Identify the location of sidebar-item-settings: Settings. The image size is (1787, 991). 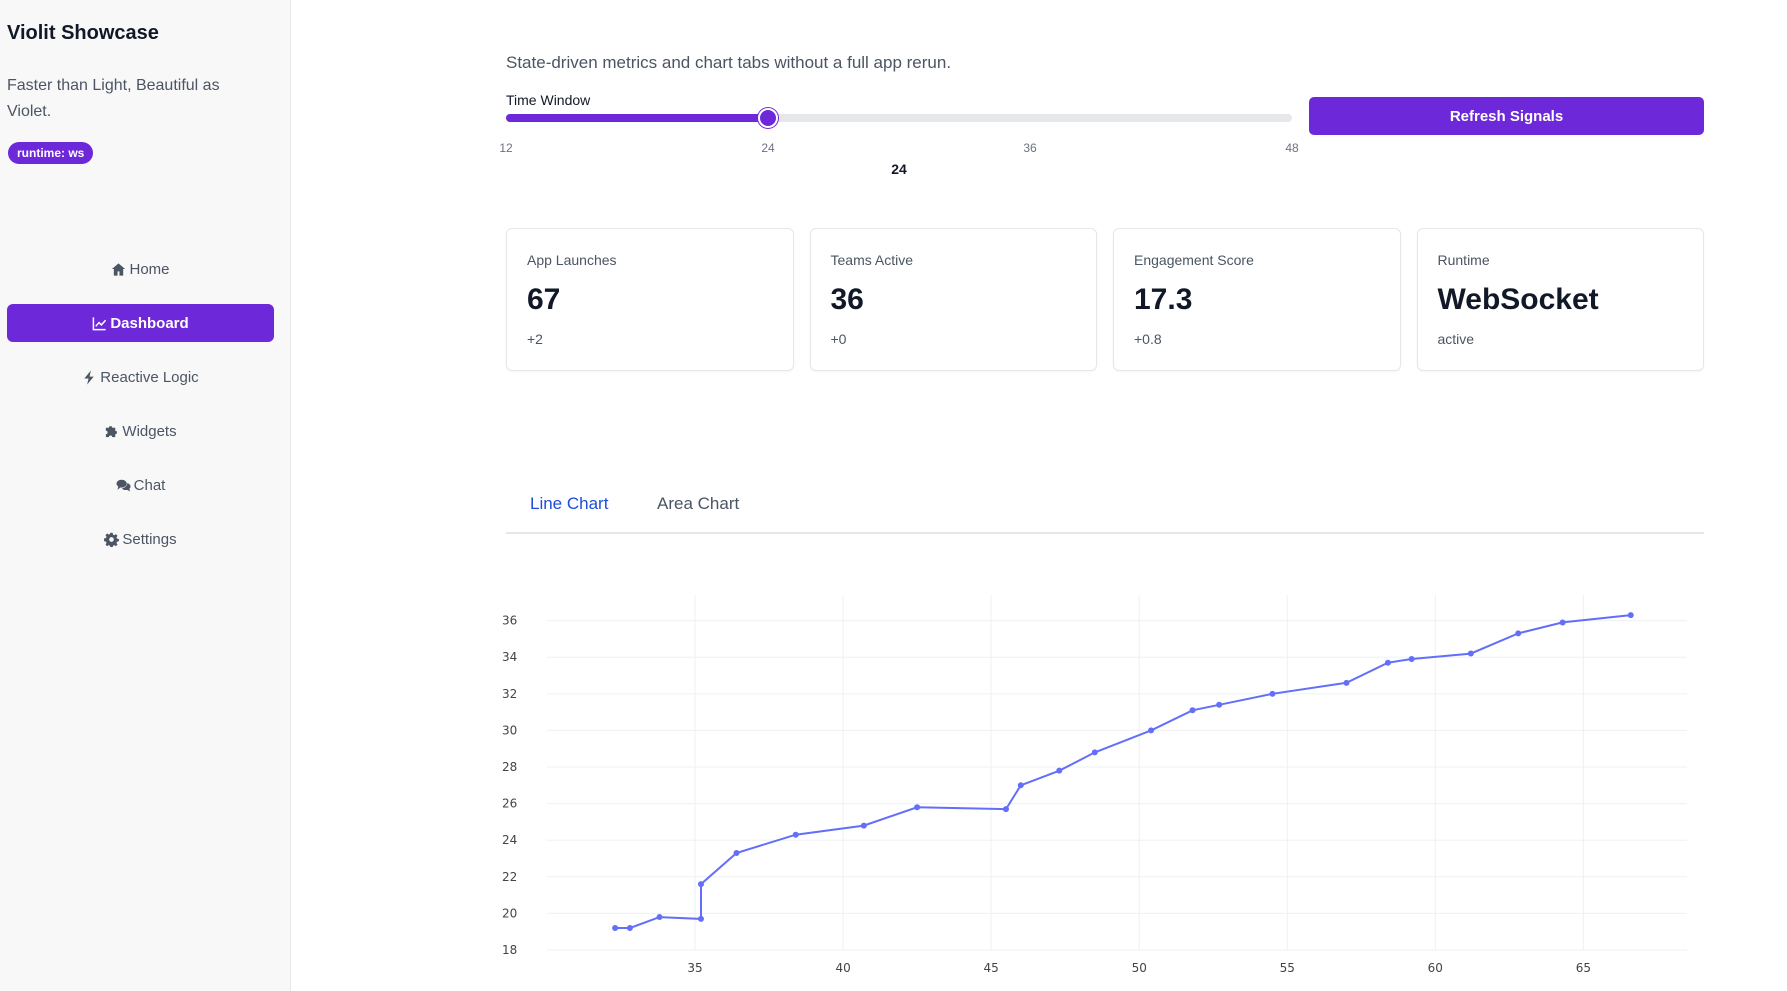
(140, 539).